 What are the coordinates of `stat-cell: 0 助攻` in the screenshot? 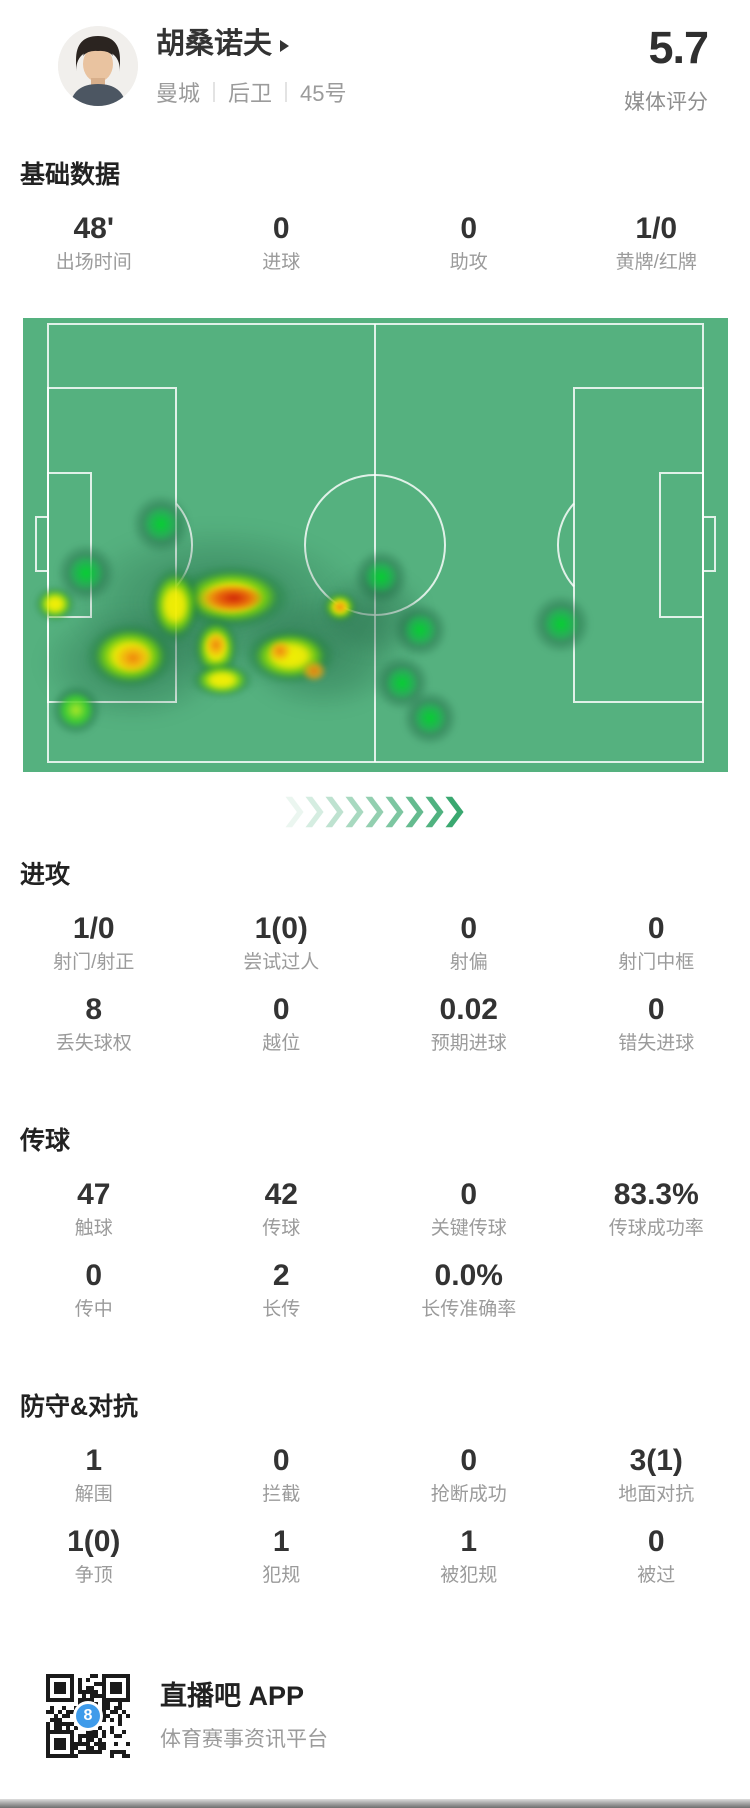 It's located at (469, 243).